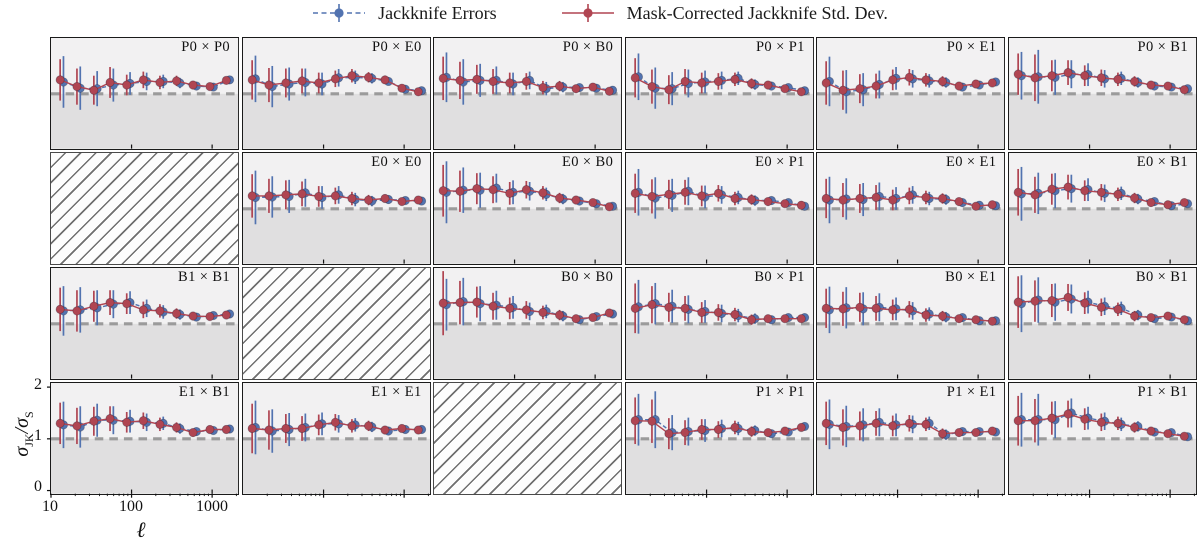 This screenshot has height=547, width=1200. I want to click on panel-e1-x-e1: E1 × E1, so click(336, 440).